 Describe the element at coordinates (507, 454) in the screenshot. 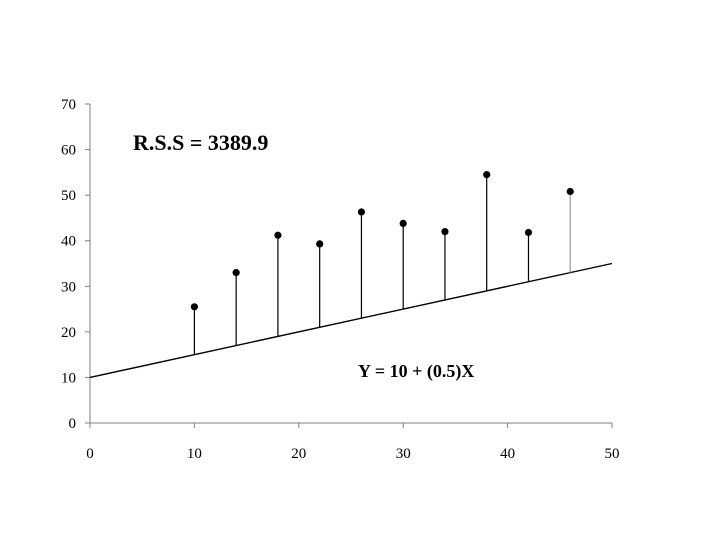

I see `x-tick-label: 40` at that location.